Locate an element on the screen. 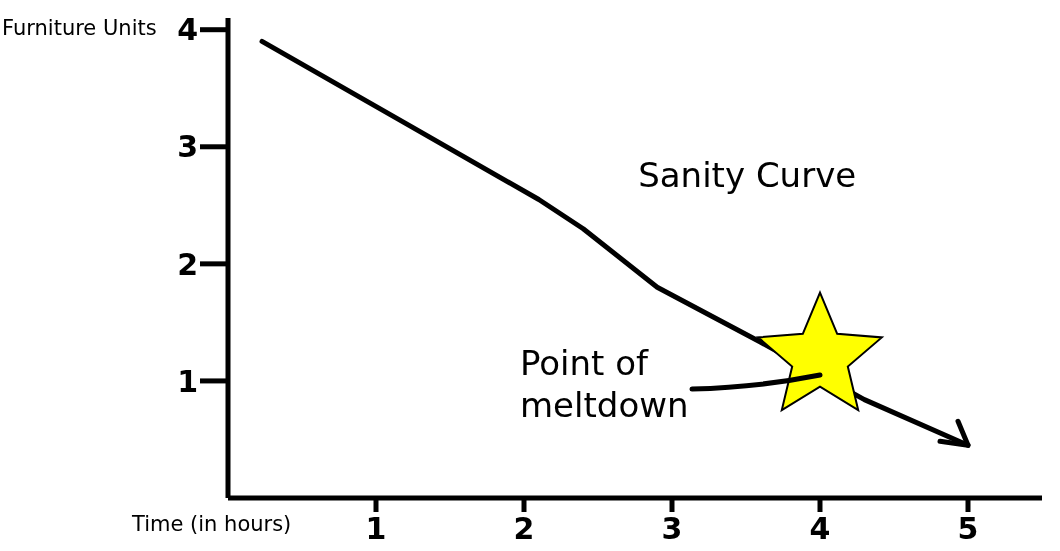 The width and height of the screenshot is (1060, 551). y-tick-label: 1 is located at coordinates (187, 381).